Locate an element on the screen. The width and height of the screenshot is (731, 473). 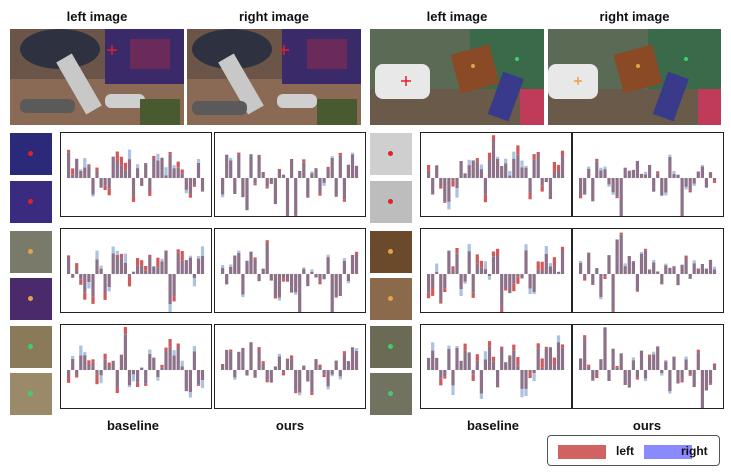
baseline-descriptor-chart is located at coordinates (496, 366).